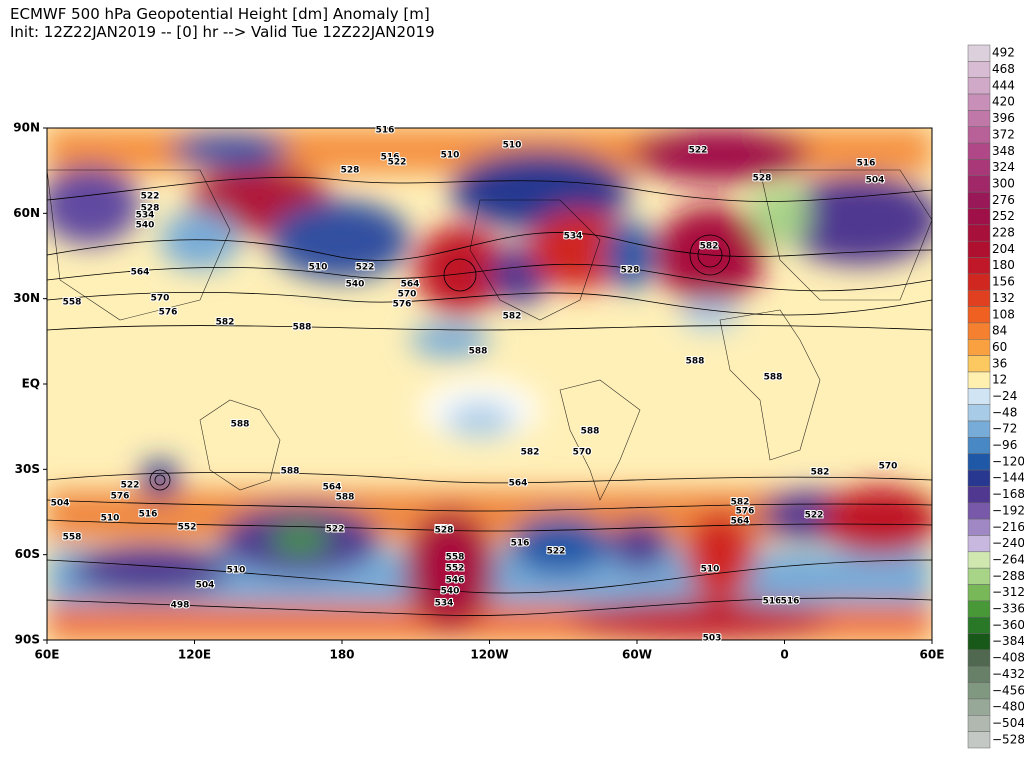  What do you see at coordinates (1003, 216) in the screenshot?
I see `colorbar-label: 252` at bounding box center [1003, 216].